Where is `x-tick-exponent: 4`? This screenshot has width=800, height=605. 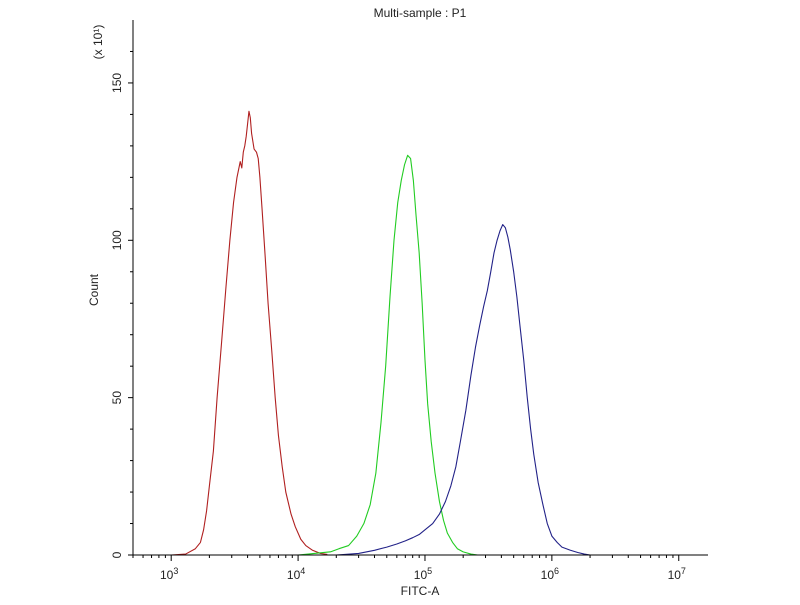
x-tick-exponent: 4 is located at coordinates (302, 571).